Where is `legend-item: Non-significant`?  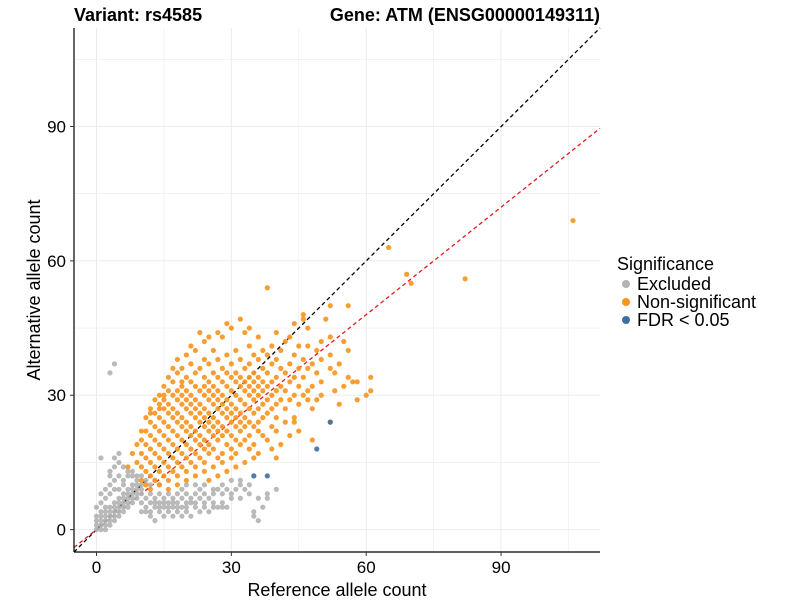
legend-item: Non-significant is located at coordinates (689, 302).